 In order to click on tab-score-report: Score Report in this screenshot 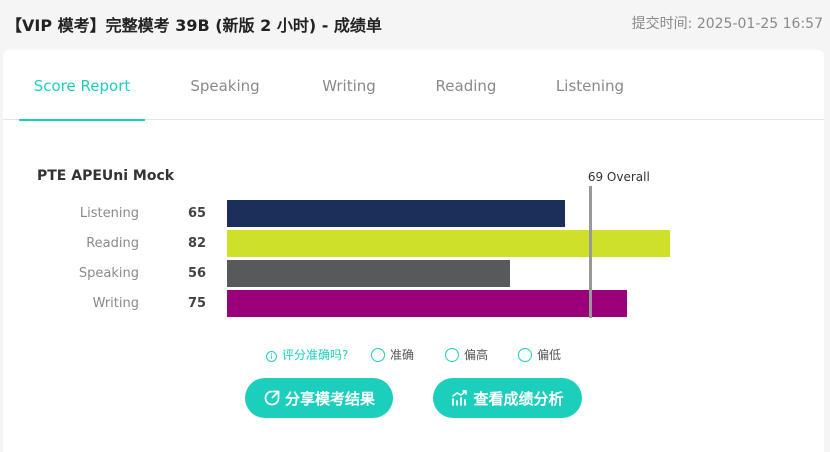, I will do `click(82, 85)`.